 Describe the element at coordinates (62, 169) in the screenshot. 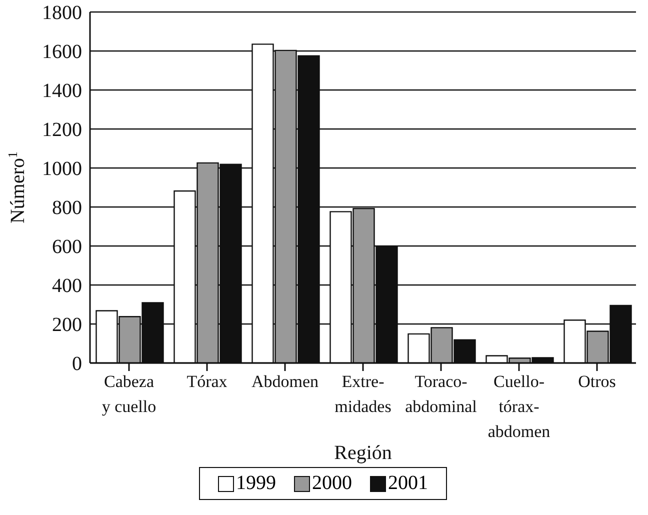

I see `y-tick-label: 1000` at that location.